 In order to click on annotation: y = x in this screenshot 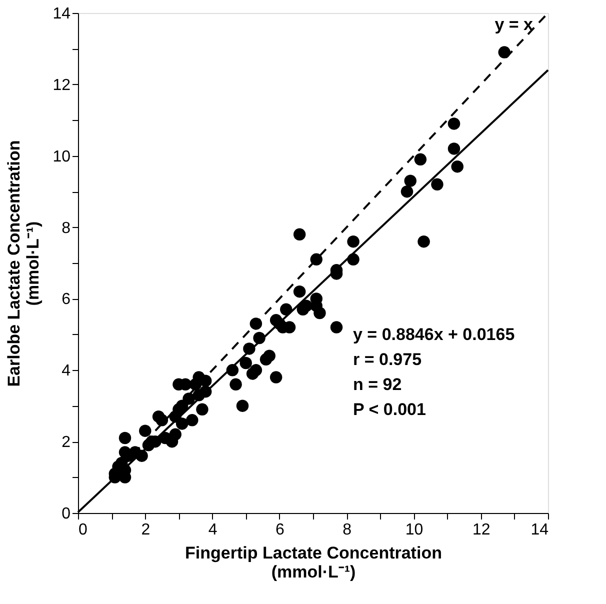, I will do `click(514, 24)`.